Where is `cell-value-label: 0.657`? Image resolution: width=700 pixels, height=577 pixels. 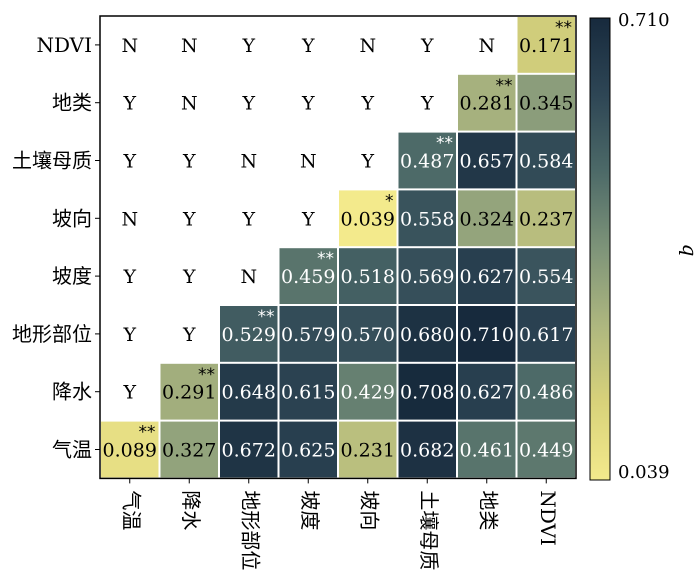 cell-value-label: 0.657 is located at coordinates (487, 162).